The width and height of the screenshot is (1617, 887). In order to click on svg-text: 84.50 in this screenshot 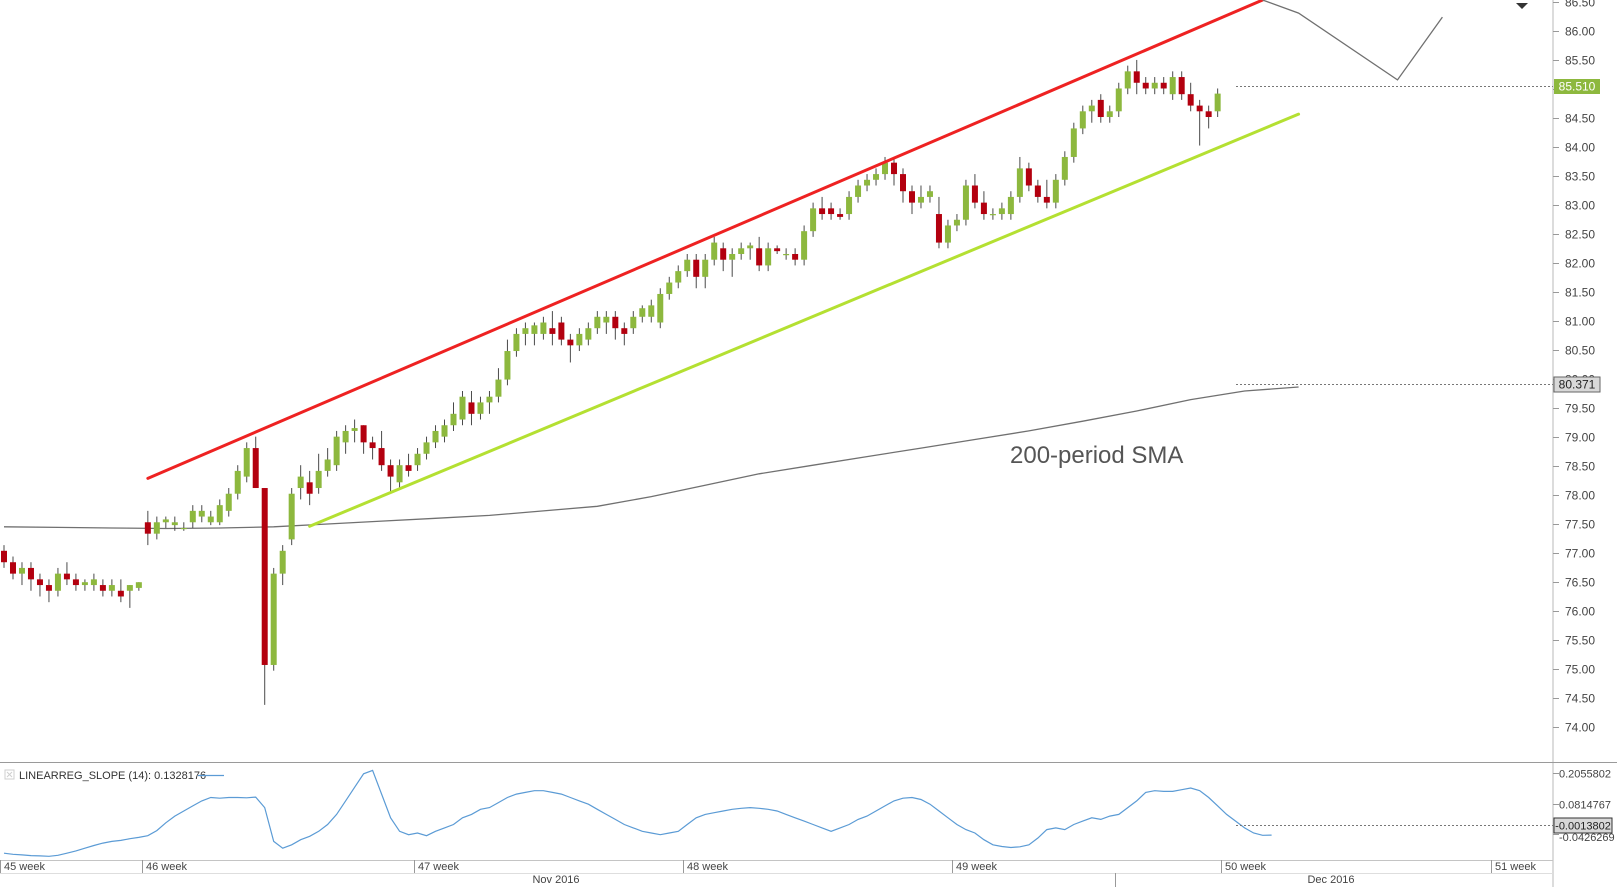, I will do `click(1580, 119)`.